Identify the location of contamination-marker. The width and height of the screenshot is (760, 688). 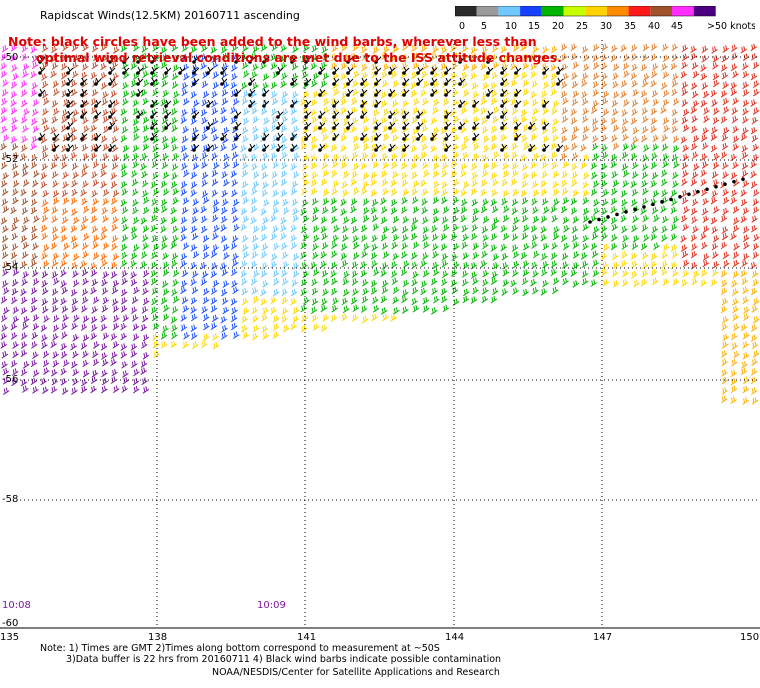
(617, 214).